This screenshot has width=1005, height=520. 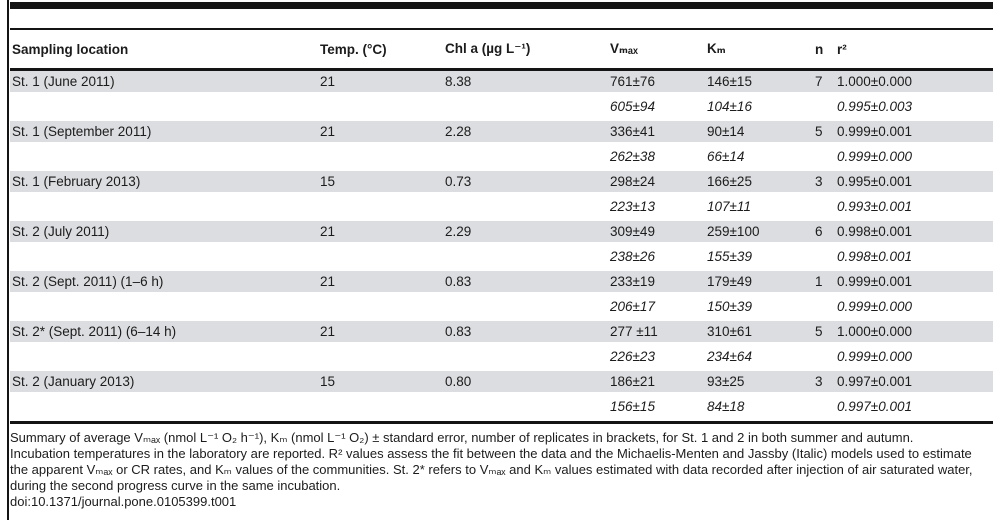 I want to click on table-row: 262±38 66±14 0.999±0.000, so click(x=501, y=158).